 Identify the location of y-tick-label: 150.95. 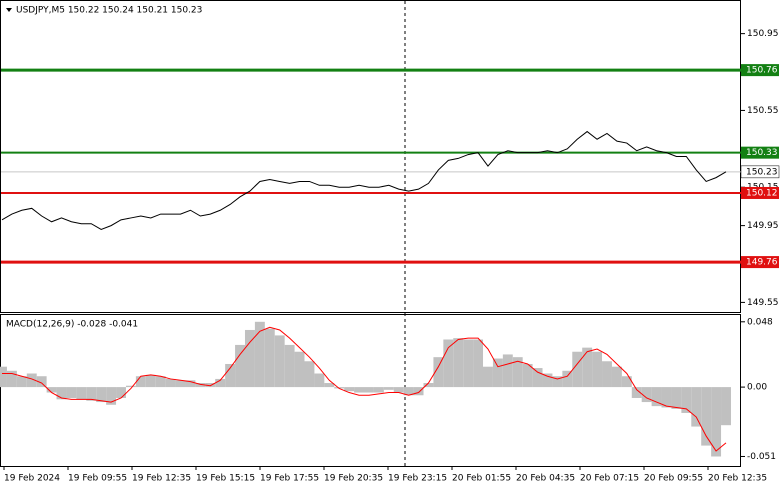
(763, 34).